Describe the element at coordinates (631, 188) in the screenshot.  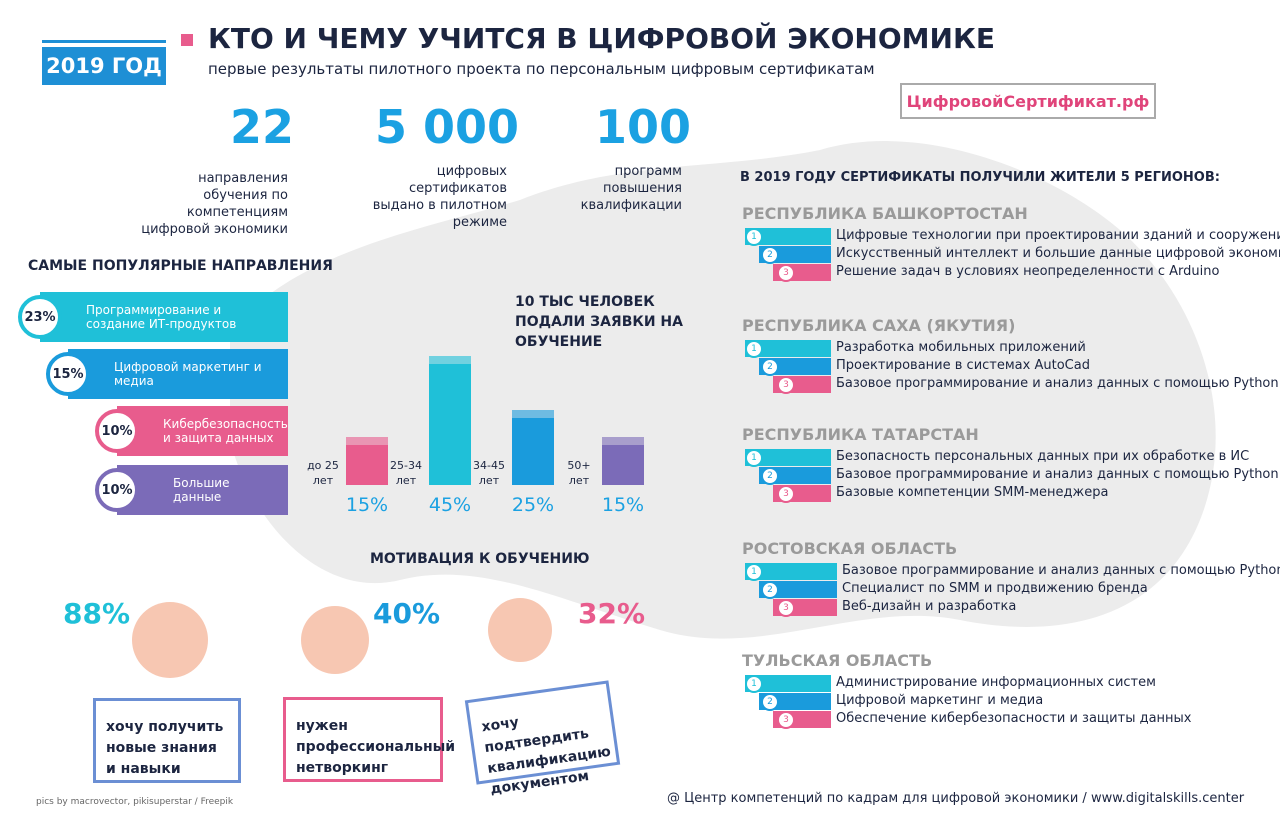
I see `stat-label: программ повышения квалификации` at that location.